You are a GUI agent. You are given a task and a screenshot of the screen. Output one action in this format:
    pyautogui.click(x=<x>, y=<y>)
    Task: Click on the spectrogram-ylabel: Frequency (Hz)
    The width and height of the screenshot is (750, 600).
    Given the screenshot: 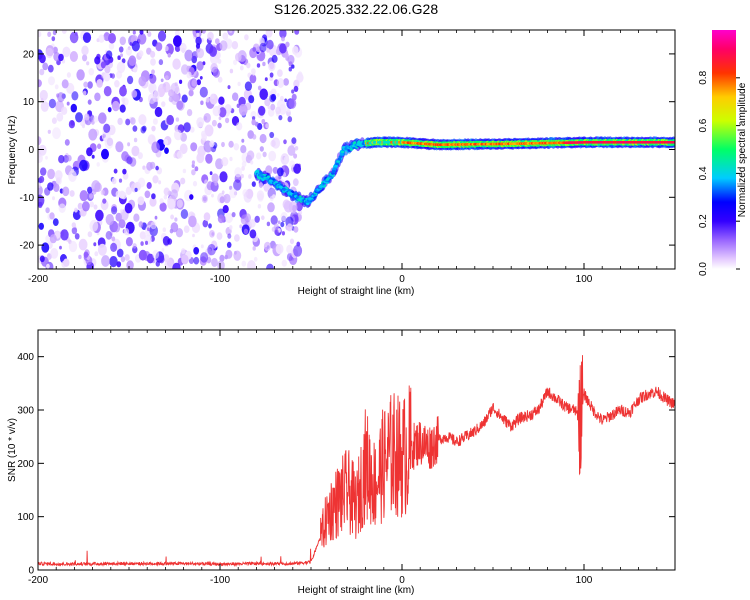 What is the action you would take?
    pyautogui.click(x=12, y=150)
    